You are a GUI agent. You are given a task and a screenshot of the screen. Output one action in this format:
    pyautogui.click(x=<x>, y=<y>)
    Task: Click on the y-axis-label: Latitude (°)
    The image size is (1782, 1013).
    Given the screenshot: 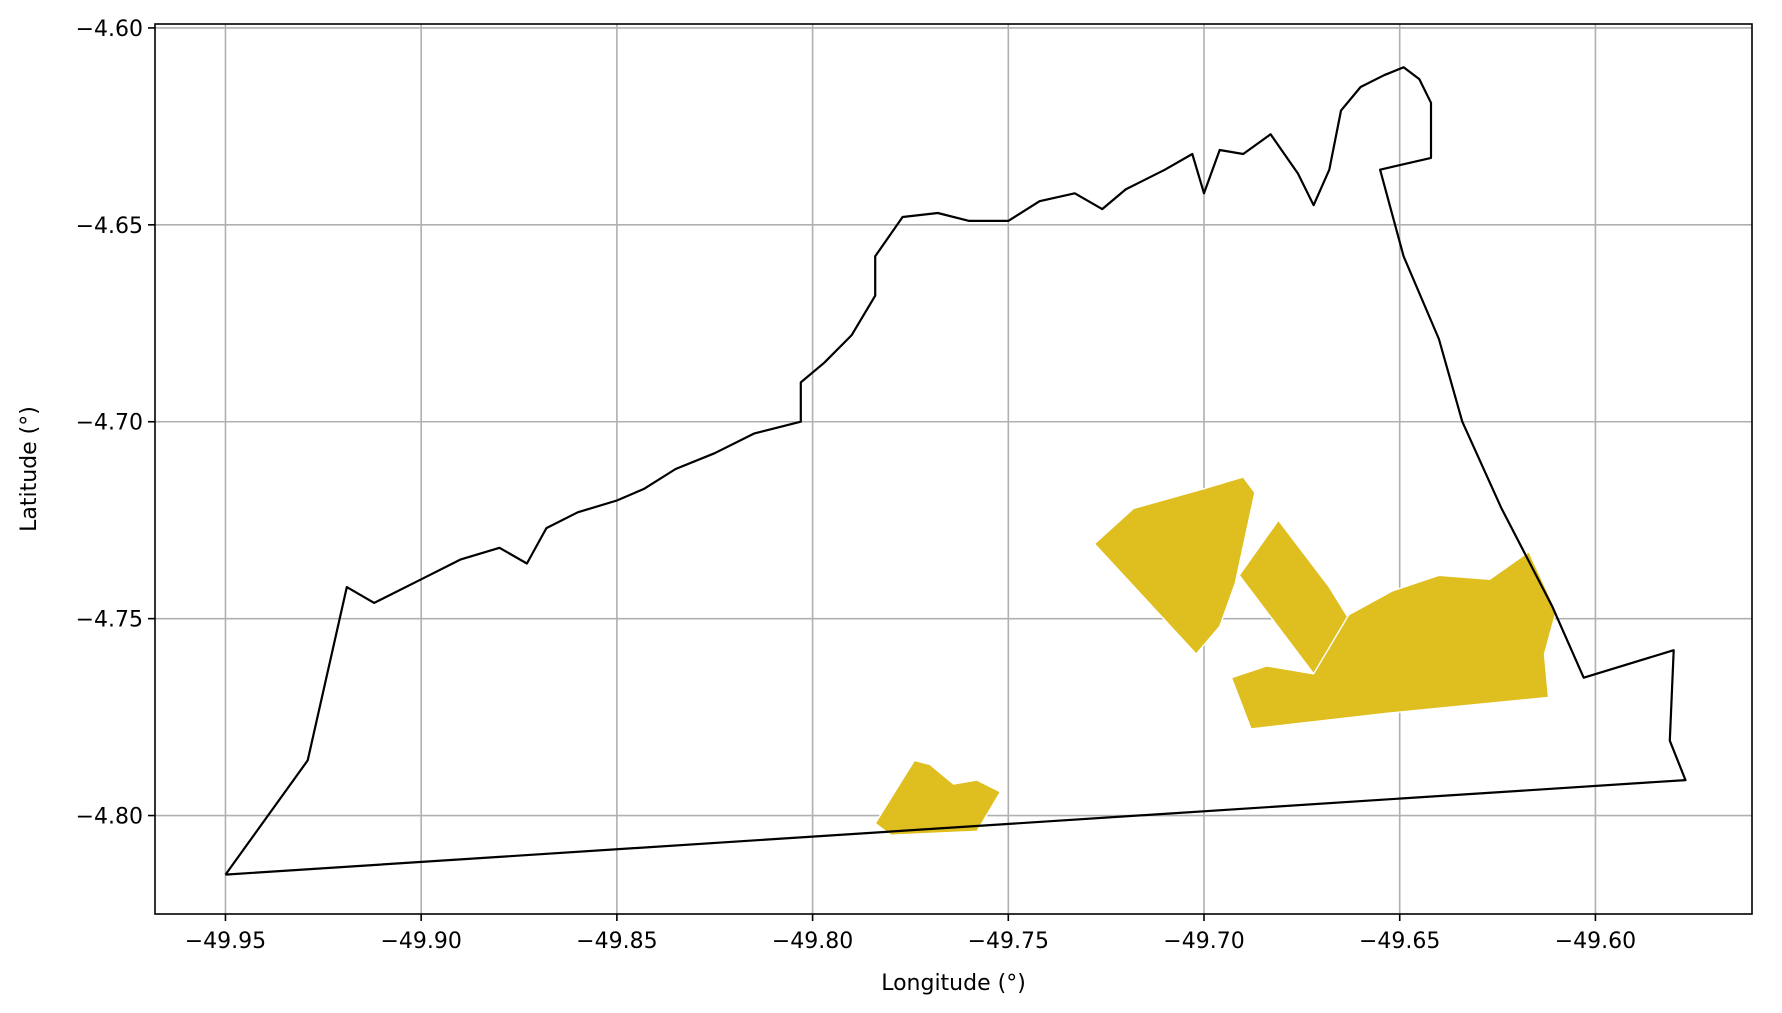 What is the action you would take?
    pyautogui.click(x=29, y=469)
    